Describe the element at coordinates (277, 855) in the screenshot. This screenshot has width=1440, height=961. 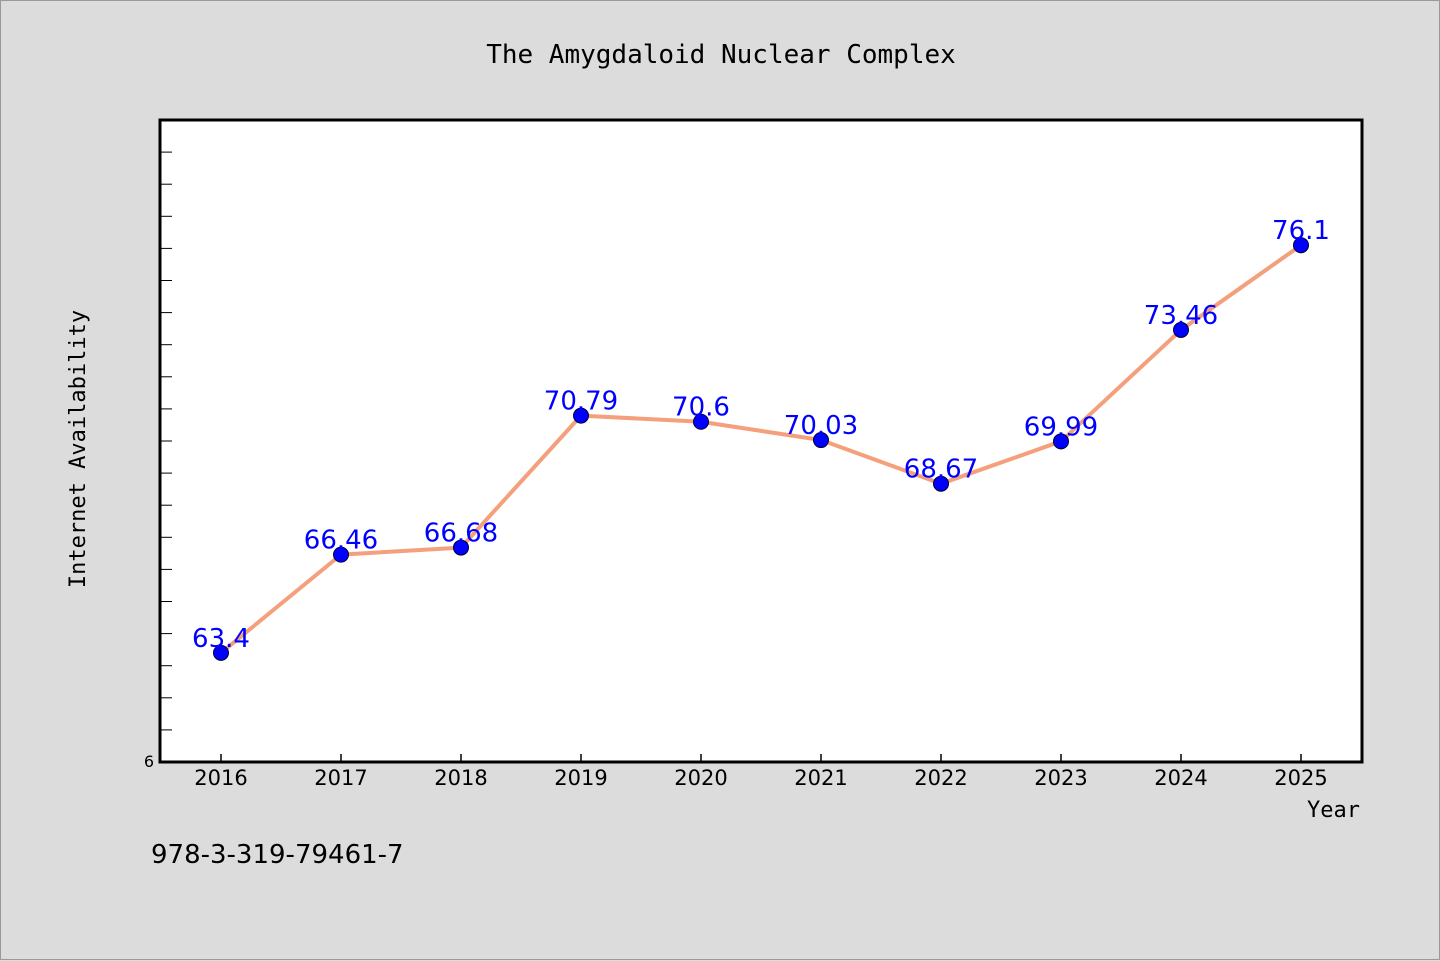
I see `isbn-text: 978-3-319-79461-7` at that location.